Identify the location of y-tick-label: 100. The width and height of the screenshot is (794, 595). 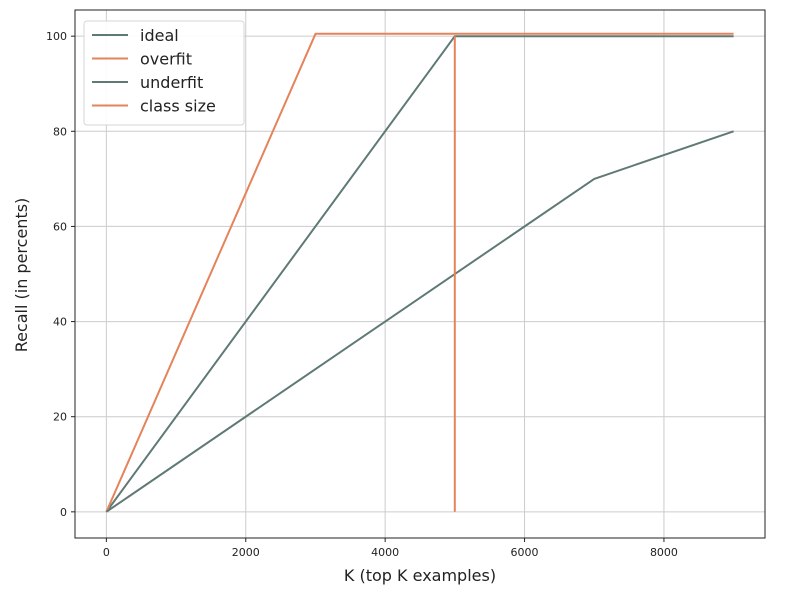
(56, 36).